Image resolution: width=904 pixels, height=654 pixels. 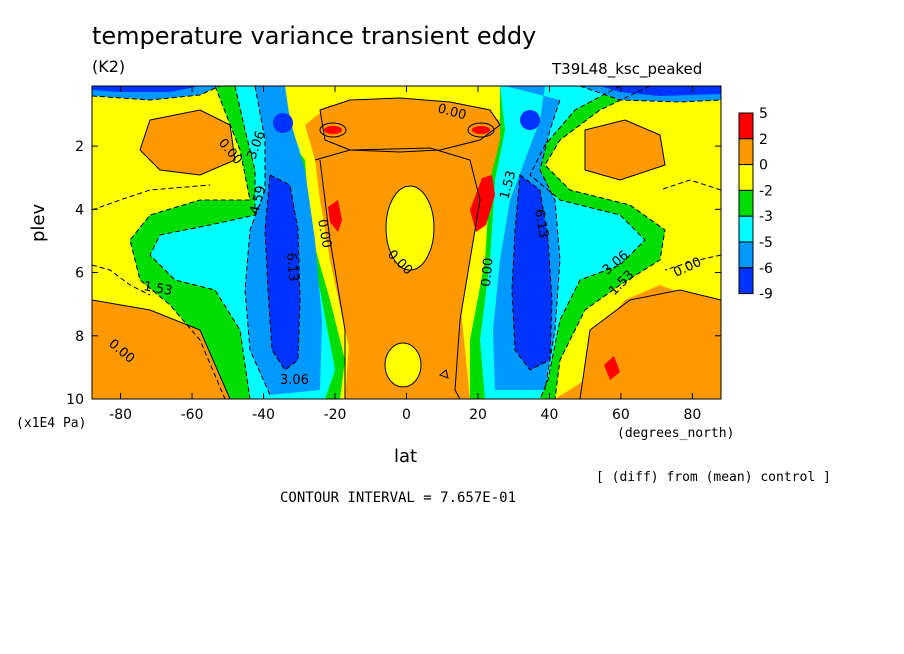 I want to click on contour-label: 4.59, so click(x=258, y=200).